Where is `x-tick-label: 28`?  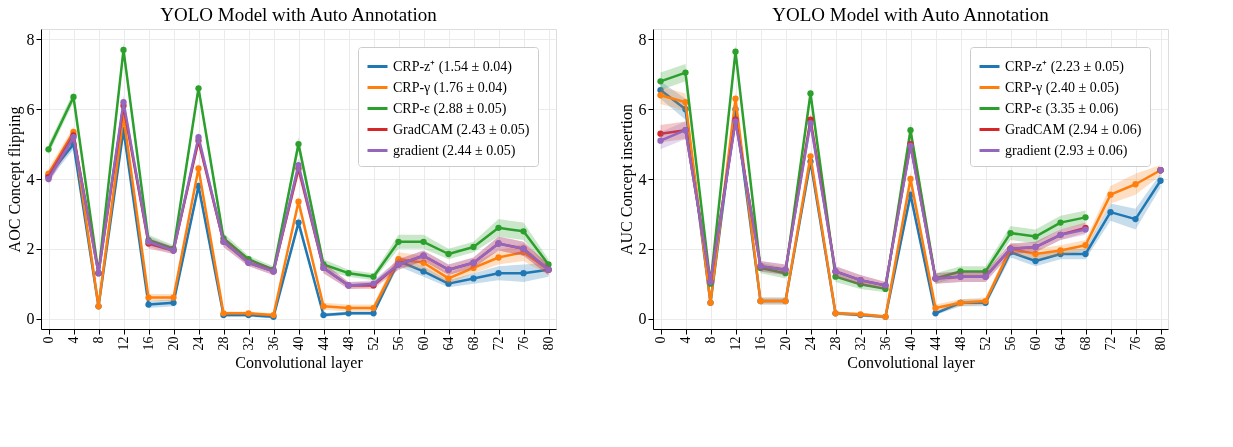 x-tick-label: 28 is located at coordinates (223, 343).